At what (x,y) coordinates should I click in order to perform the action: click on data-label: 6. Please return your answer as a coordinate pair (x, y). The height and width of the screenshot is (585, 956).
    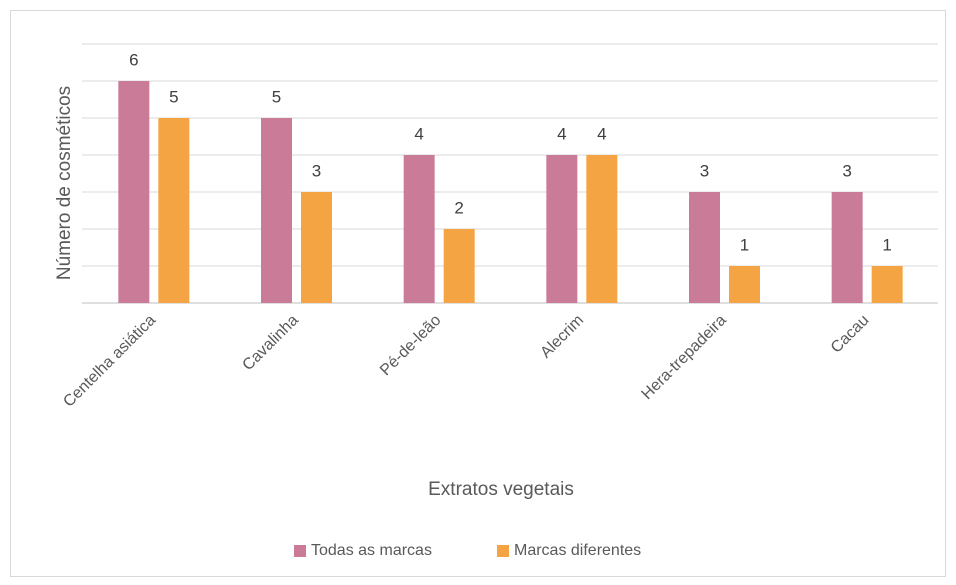
    Looking at the image, I should click on (133, 59).